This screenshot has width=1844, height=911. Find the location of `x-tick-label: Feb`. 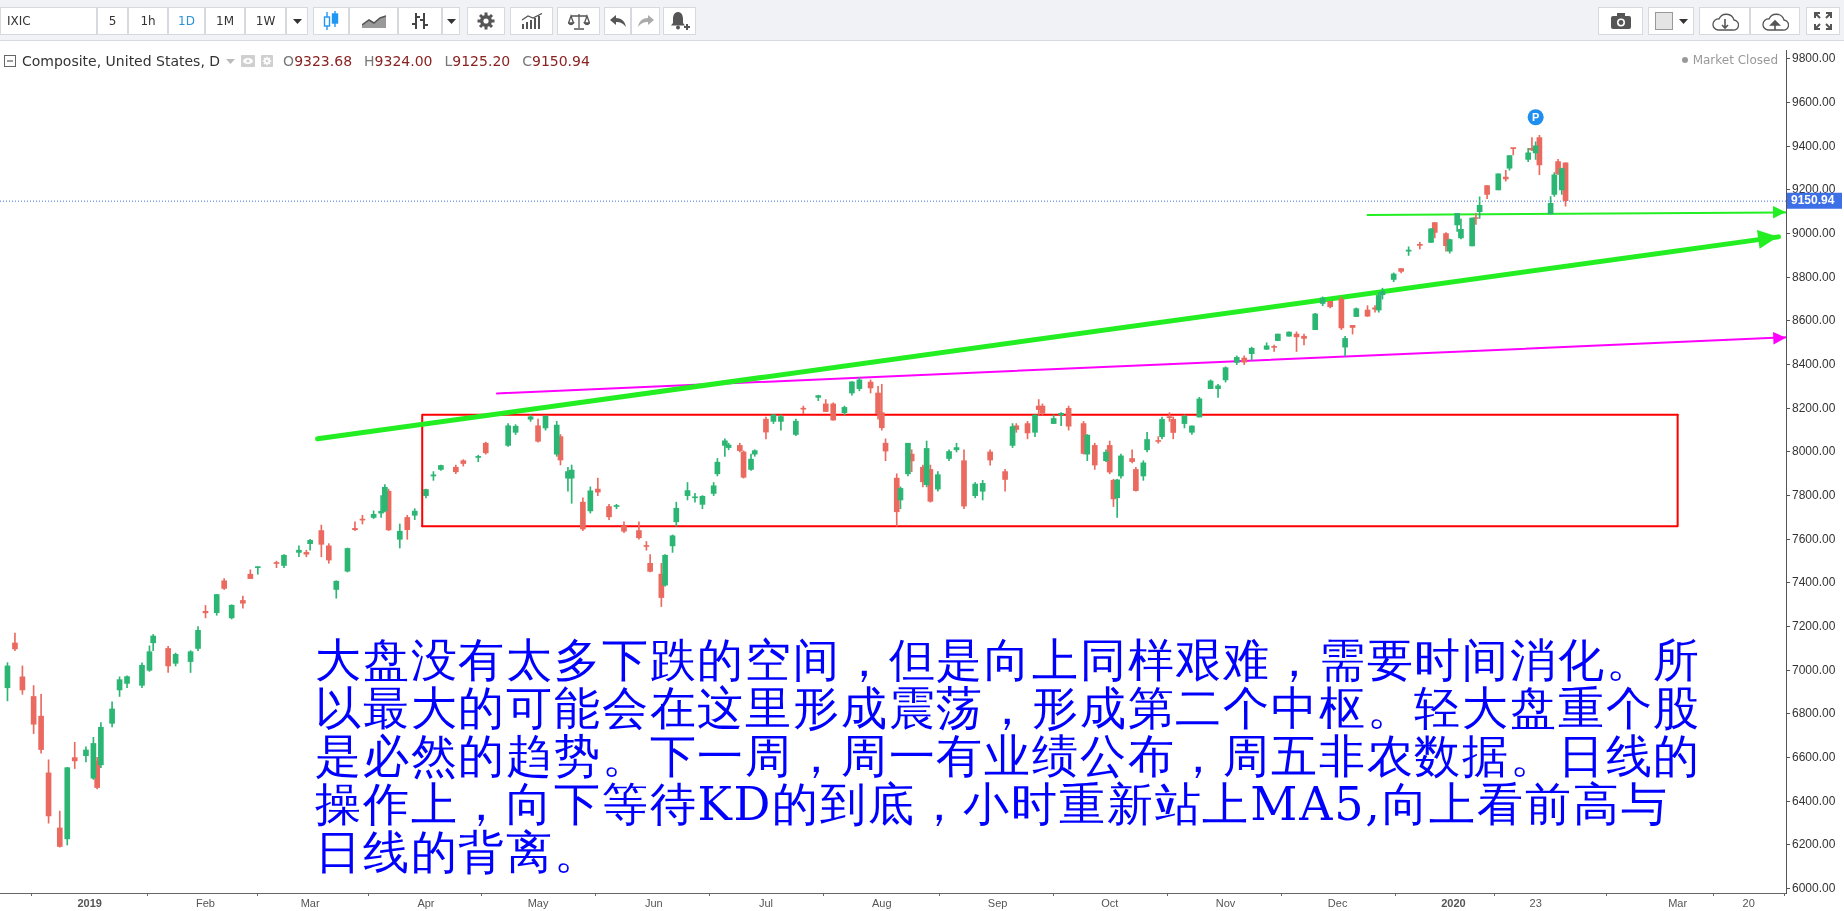

x-tick-label: Feb is located at coordinates (205, 902).